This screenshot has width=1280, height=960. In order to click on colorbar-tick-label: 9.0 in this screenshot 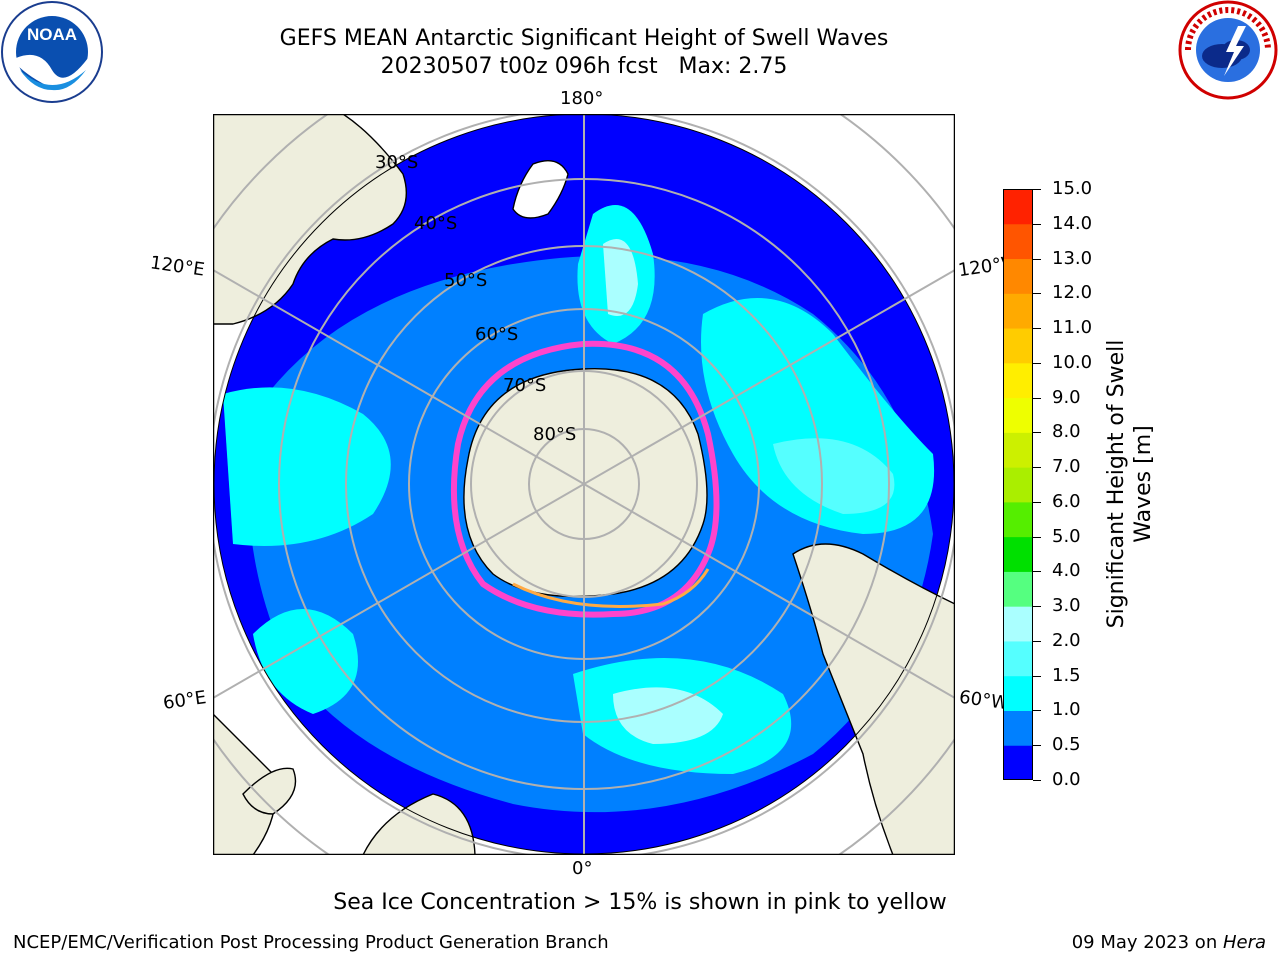, I will do `click(1066, 397)`.